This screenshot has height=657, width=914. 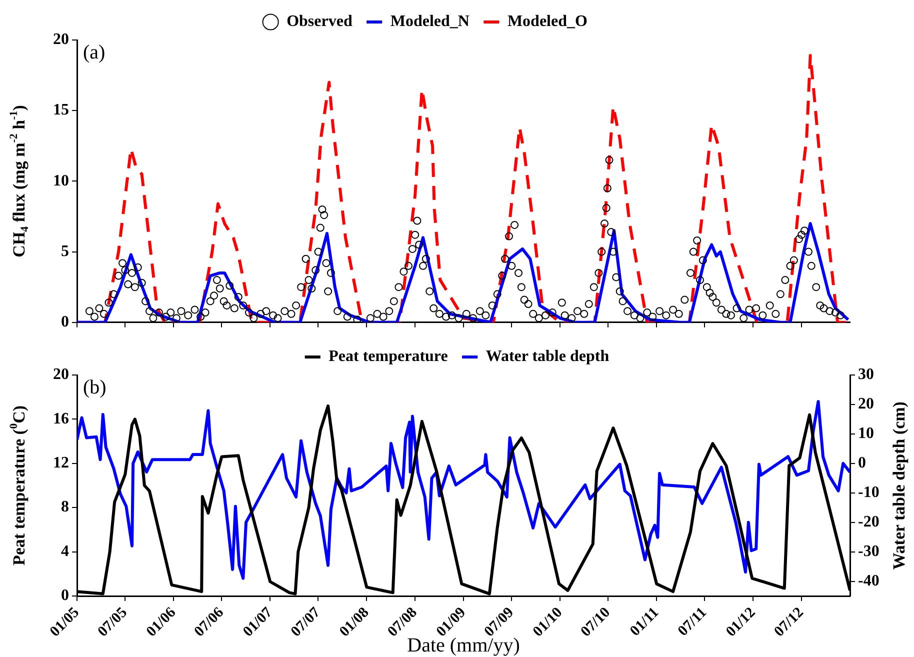 I want to click on y-tick-label: 10, so click(x=61, y=181).